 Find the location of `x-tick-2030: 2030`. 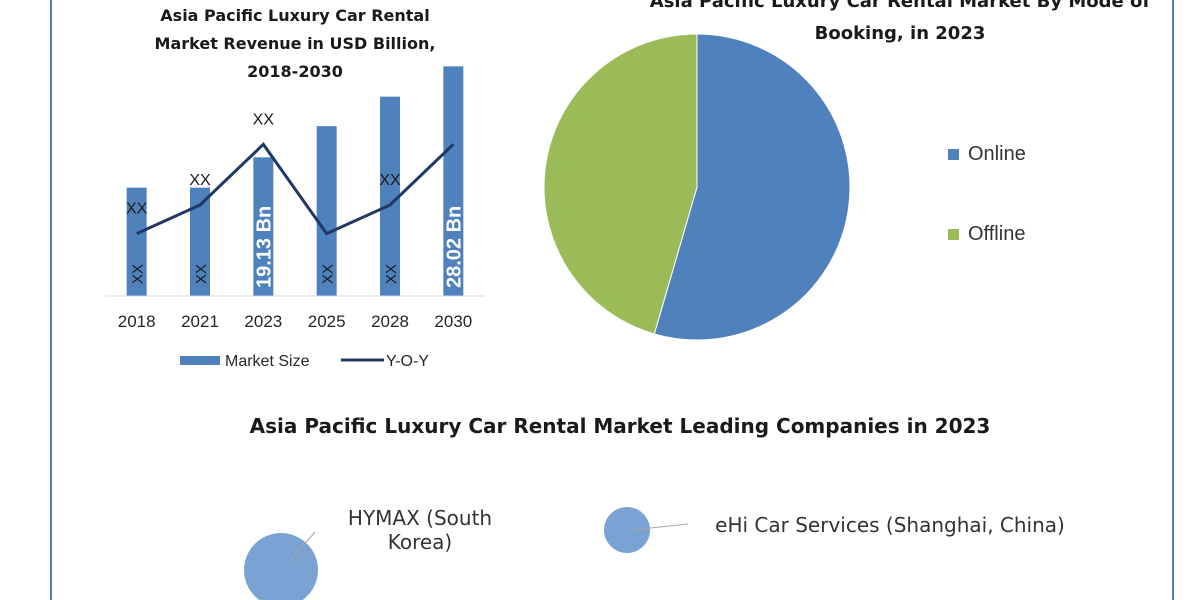

x-tick-2030: 2030 is located at coordinates (453, 321).